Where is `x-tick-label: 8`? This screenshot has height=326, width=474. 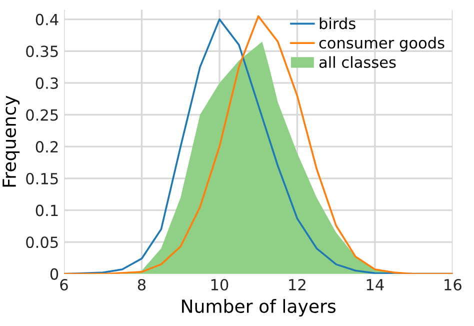
x-tick-label: 8 is located at coordinates (142, 284).